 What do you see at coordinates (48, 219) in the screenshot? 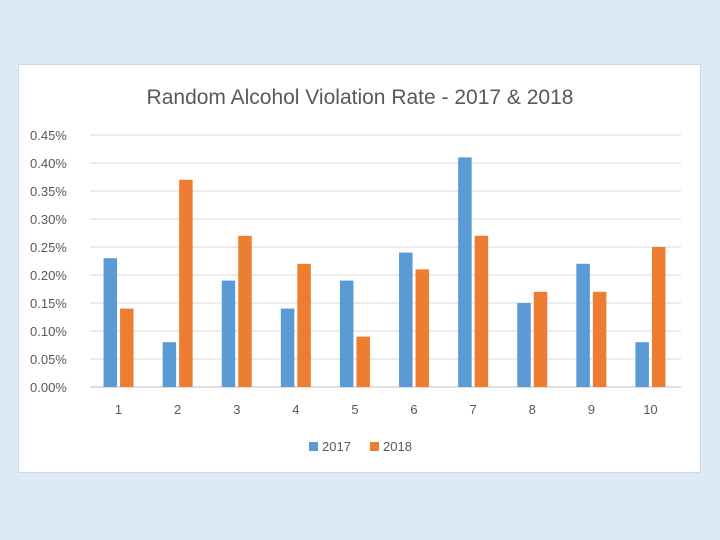
I see `y-tick-label: 0.30%` at bounding box center [48, 219].